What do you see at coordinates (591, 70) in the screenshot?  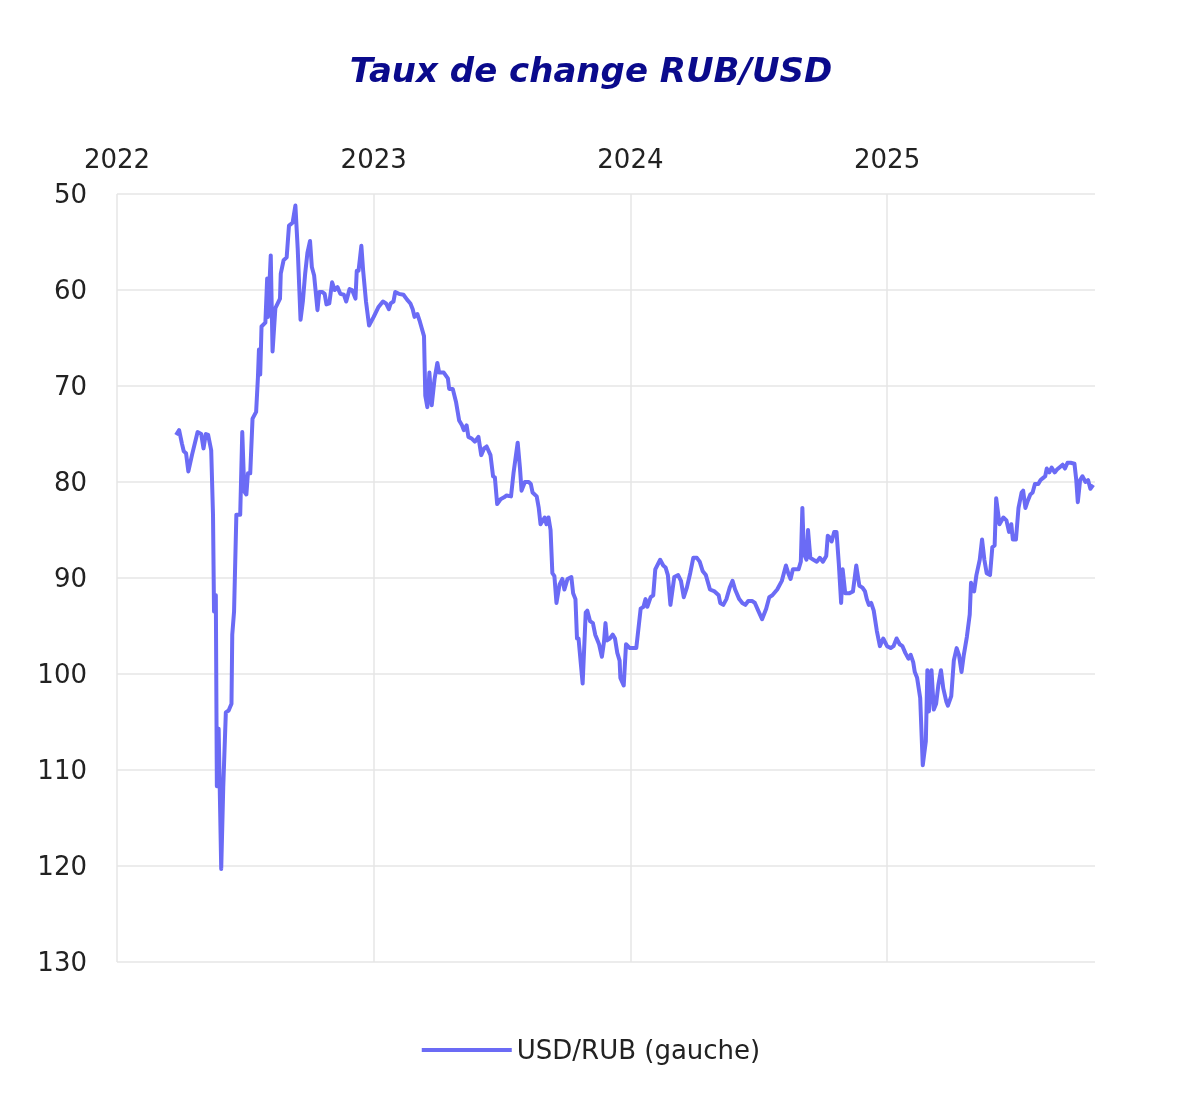 I see `chart-title: Taux de change RUB/USD` at bounding box center [591, 70].